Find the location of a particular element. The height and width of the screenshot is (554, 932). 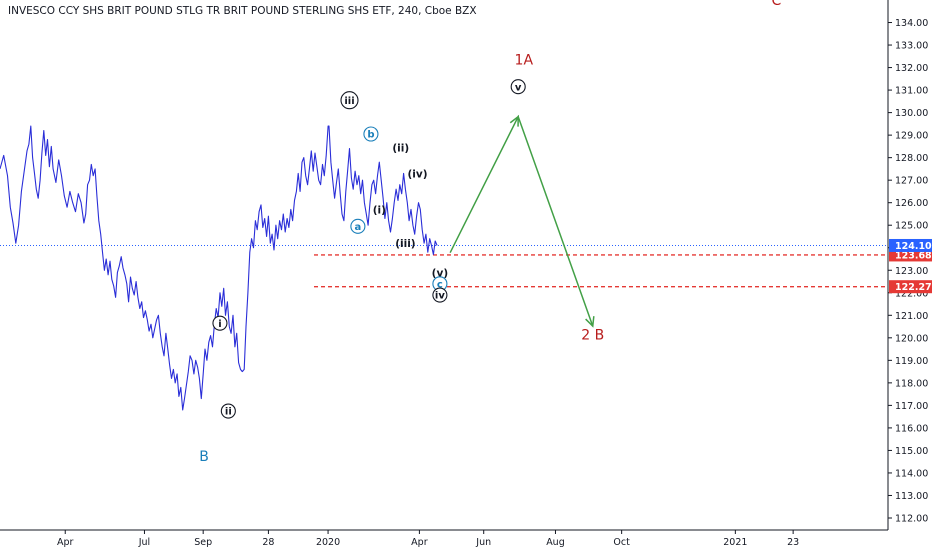

level-badge-1: 122.27 is located at coordinates (910, 287).